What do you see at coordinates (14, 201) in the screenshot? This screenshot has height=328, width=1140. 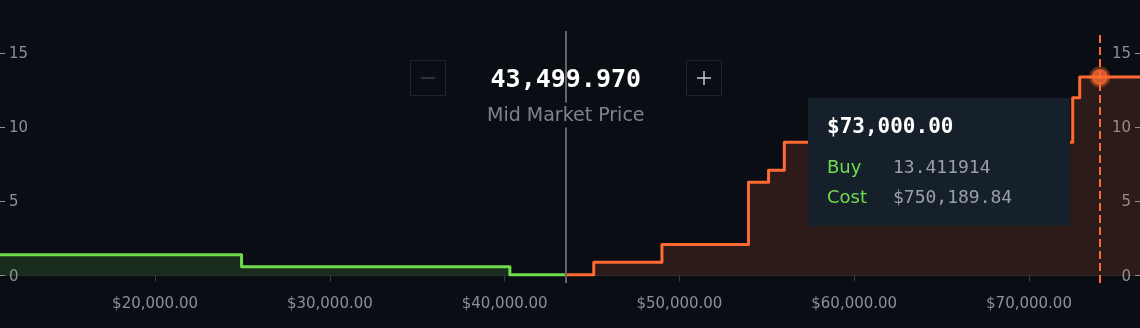 I see `y-tick-label: 5` at bounding box center [14, 201].